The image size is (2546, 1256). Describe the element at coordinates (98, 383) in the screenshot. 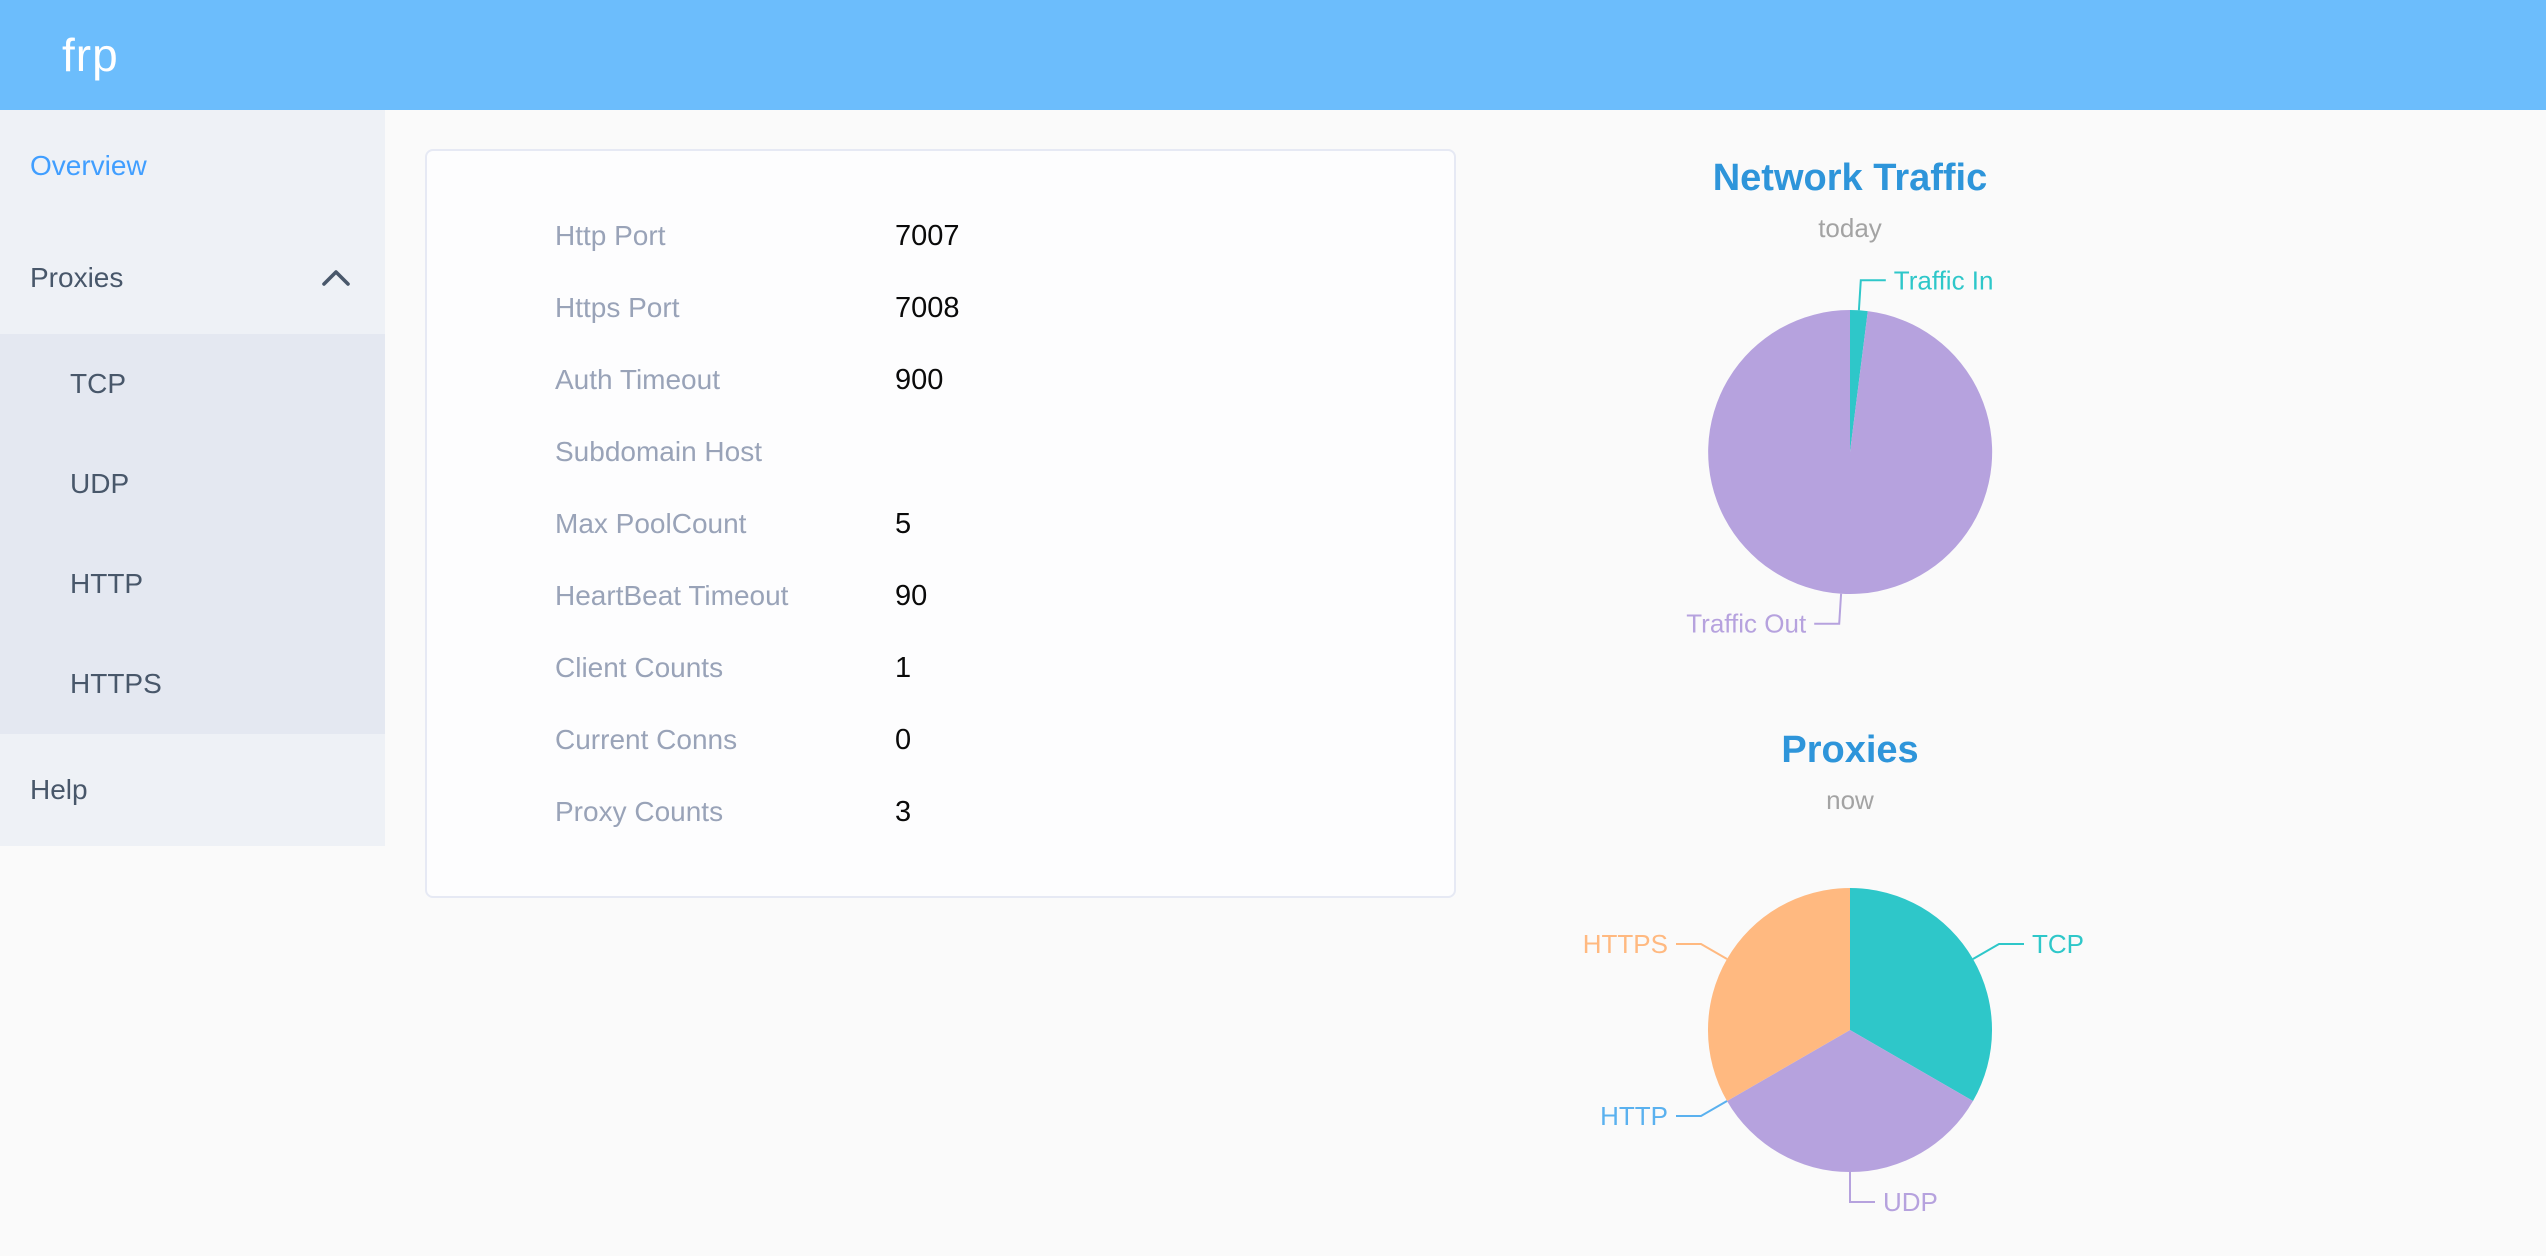

I see `sidebar-item-tcp-label: TCP` at that location.